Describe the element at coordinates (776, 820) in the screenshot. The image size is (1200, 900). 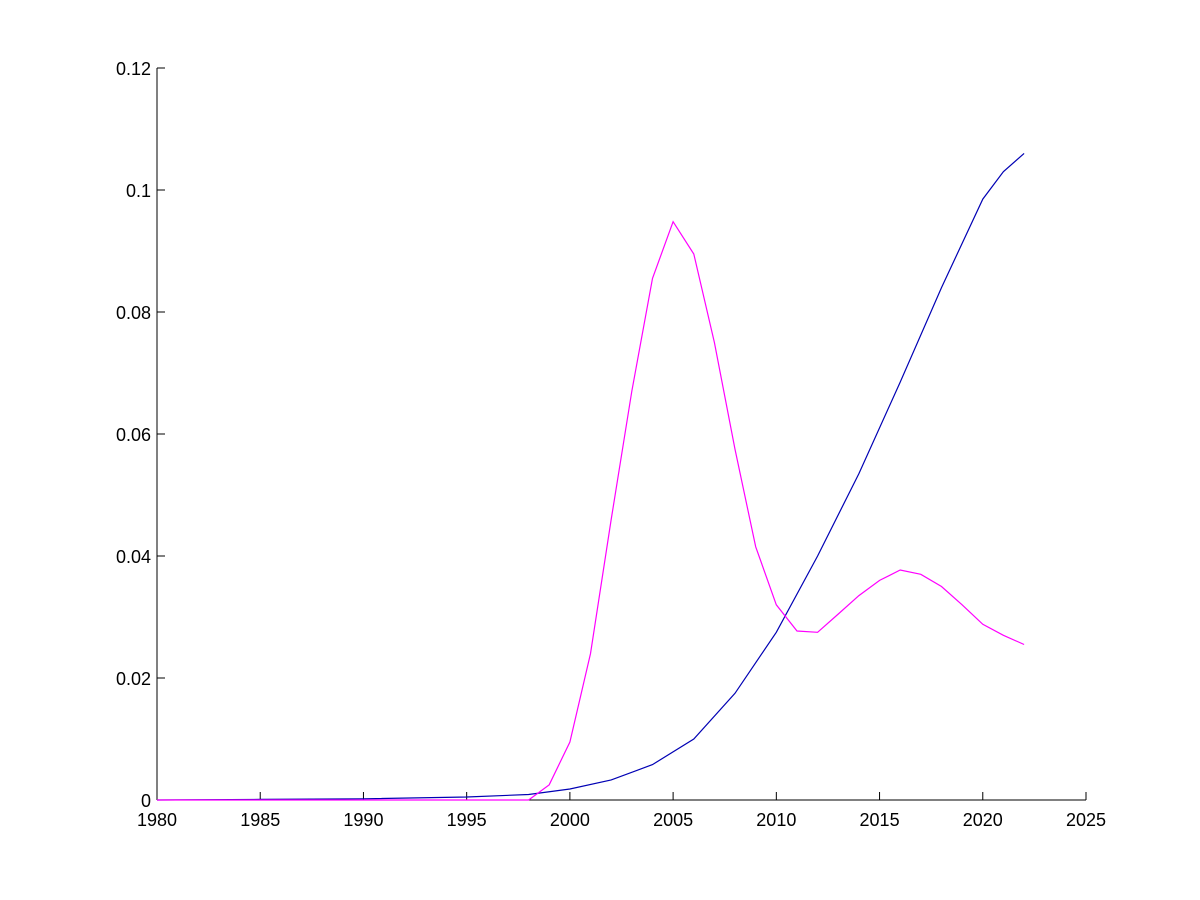
I see `x-tick-label: 2010` at that location.